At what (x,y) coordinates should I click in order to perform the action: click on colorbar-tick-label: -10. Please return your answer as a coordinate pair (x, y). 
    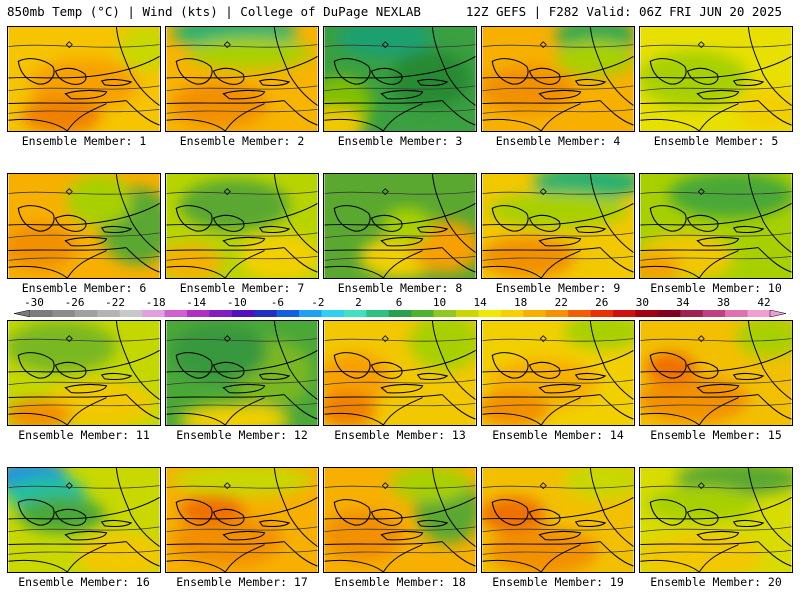
    Looking at the image, I should click on (236, 302).